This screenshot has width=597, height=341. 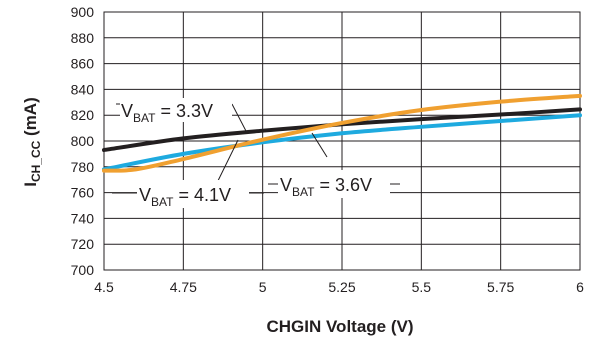 I want to click on x-tick-label: 4.5, so click(x=104, y=287).